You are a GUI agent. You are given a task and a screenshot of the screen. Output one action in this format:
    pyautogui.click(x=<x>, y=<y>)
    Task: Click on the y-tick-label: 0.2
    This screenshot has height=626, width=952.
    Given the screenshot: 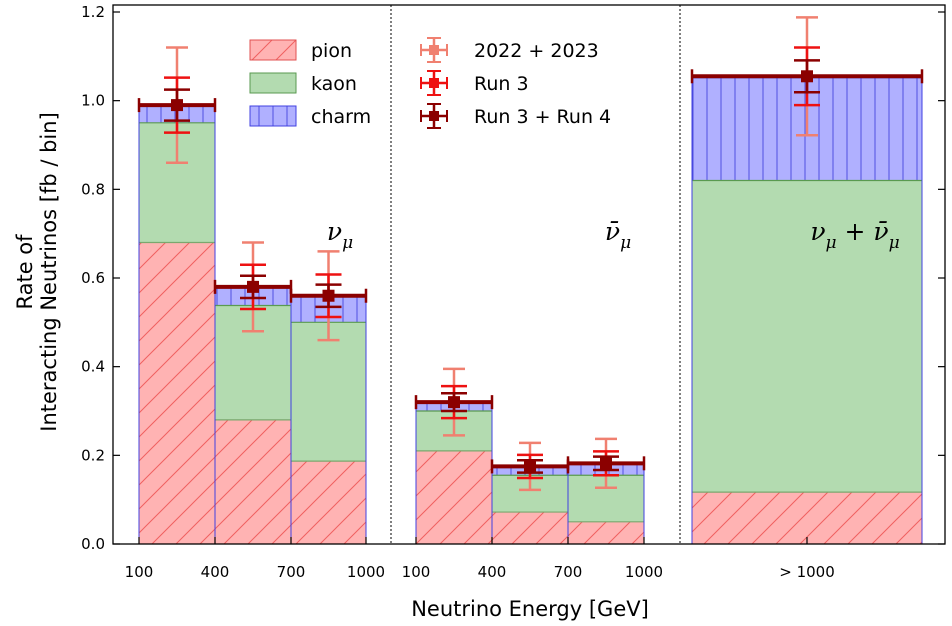 What is the action you would take?
    pyautogui.click(x=93, y=455)
    